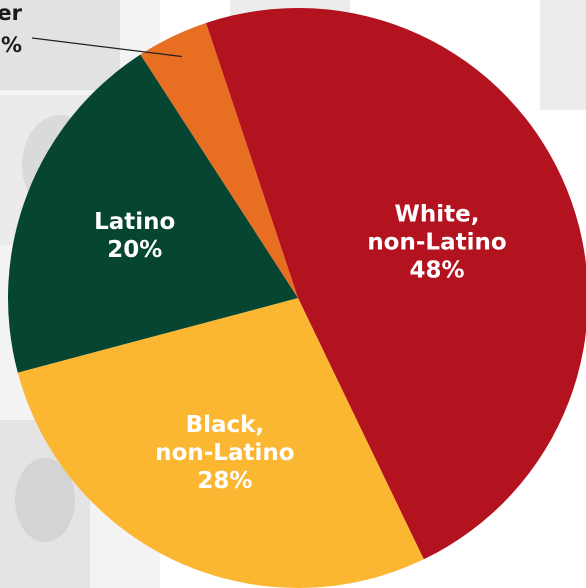  What do you see at coordinates (225, 425) in the screenshot?
I see `slice-label-line: Black,` at bounding box center [225, 425].